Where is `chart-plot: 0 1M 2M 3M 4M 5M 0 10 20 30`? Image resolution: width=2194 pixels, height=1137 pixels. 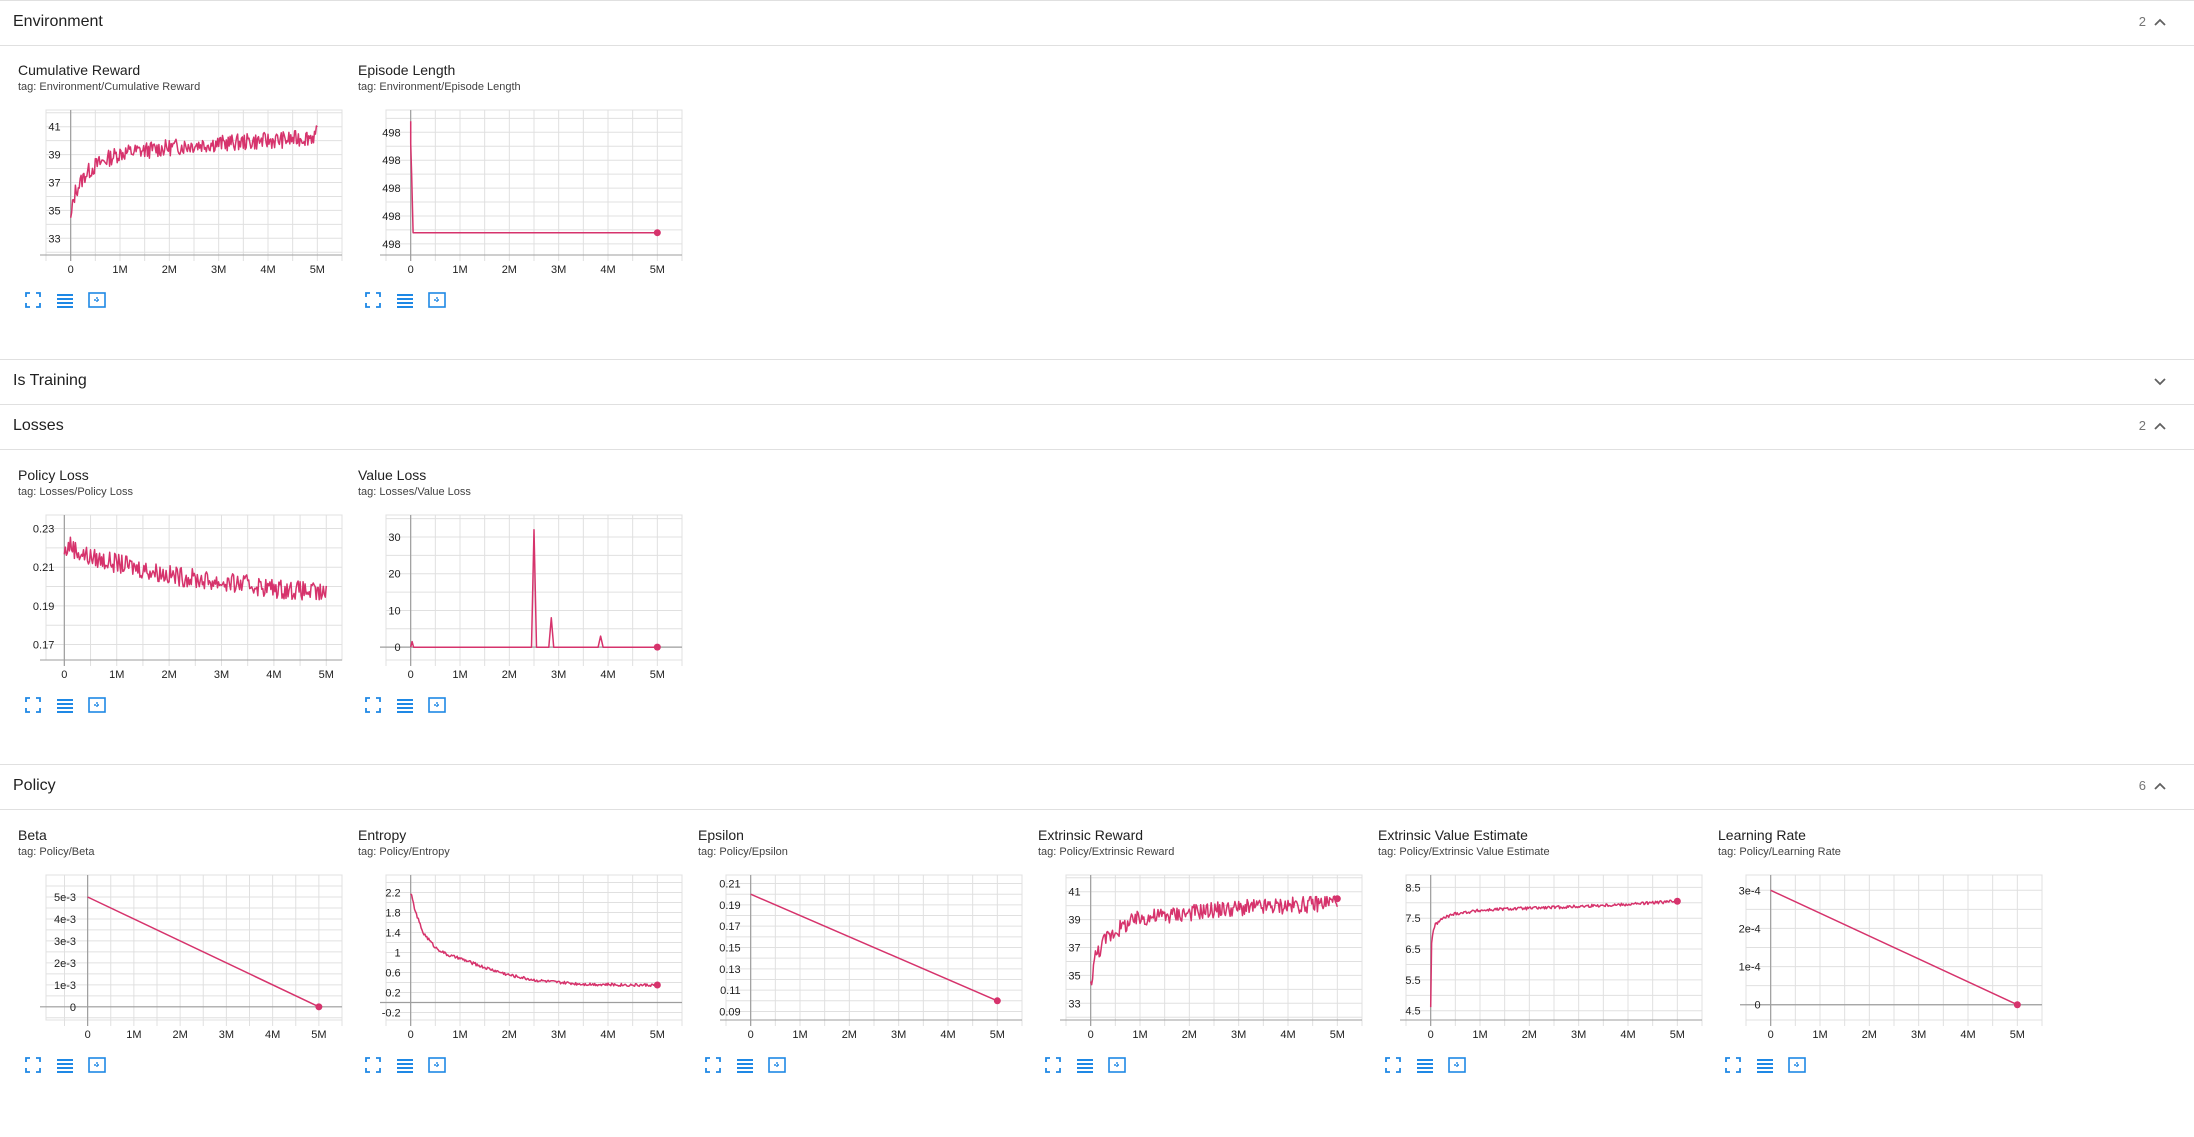 chart-plot: 0 1M 2M 3M 4M 5M 0 10 20 30 is located at coordinates (519, 597).